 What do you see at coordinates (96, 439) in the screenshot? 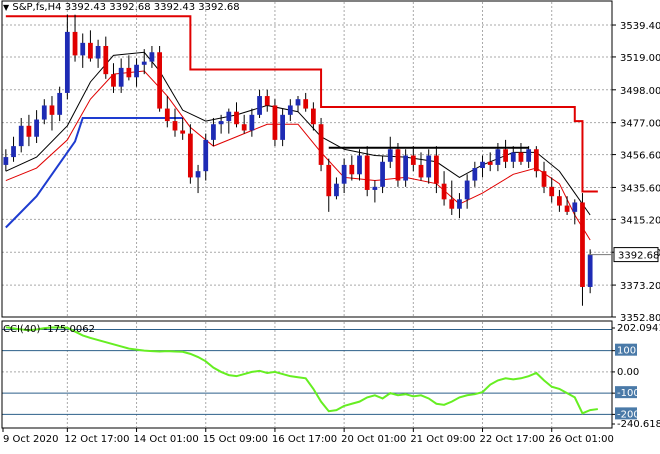
I see `time-tick-label: 12 Oct 17:00` at bounding box center [96, 439].